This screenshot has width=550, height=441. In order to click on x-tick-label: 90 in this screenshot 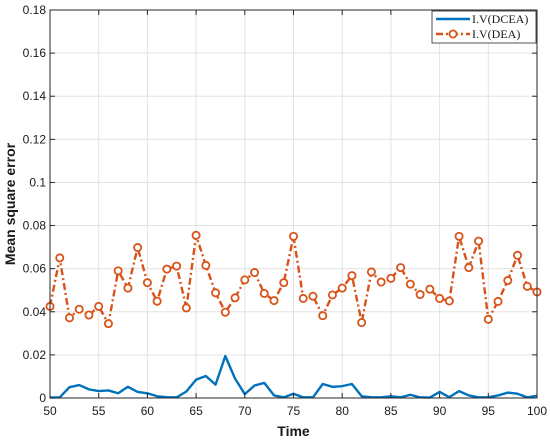, I will do `click(440, 411)`.